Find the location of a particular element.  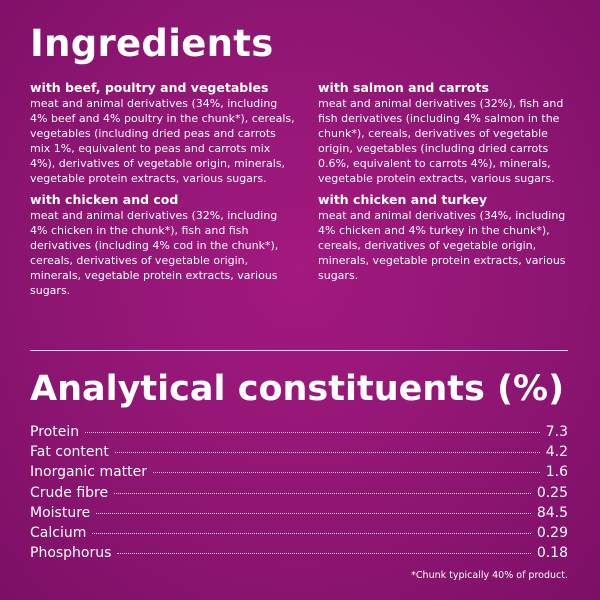

analytical-title: Analytical constituents (%) is located at coordinates (297, 389).